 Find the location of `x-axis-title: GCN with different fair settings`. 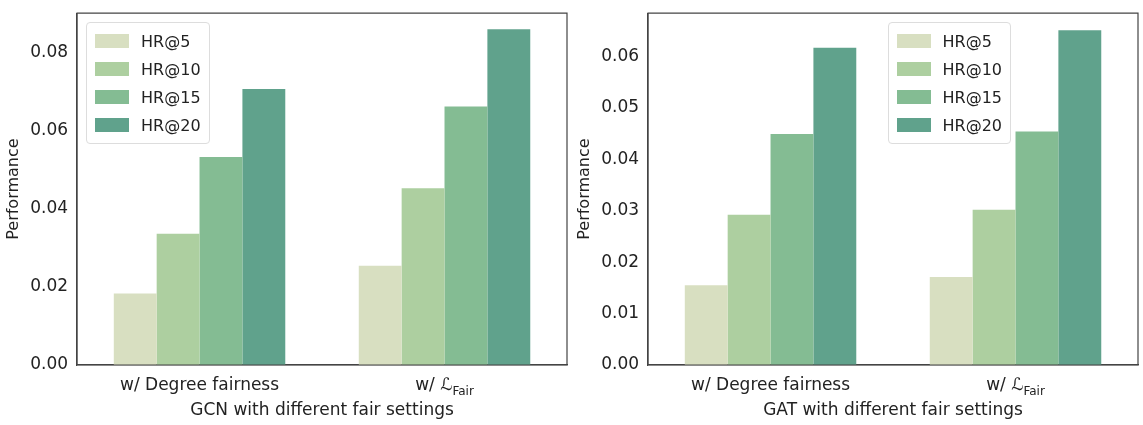

x-axis-title: GCN with different fair settings is located at coordinates (322, 409).